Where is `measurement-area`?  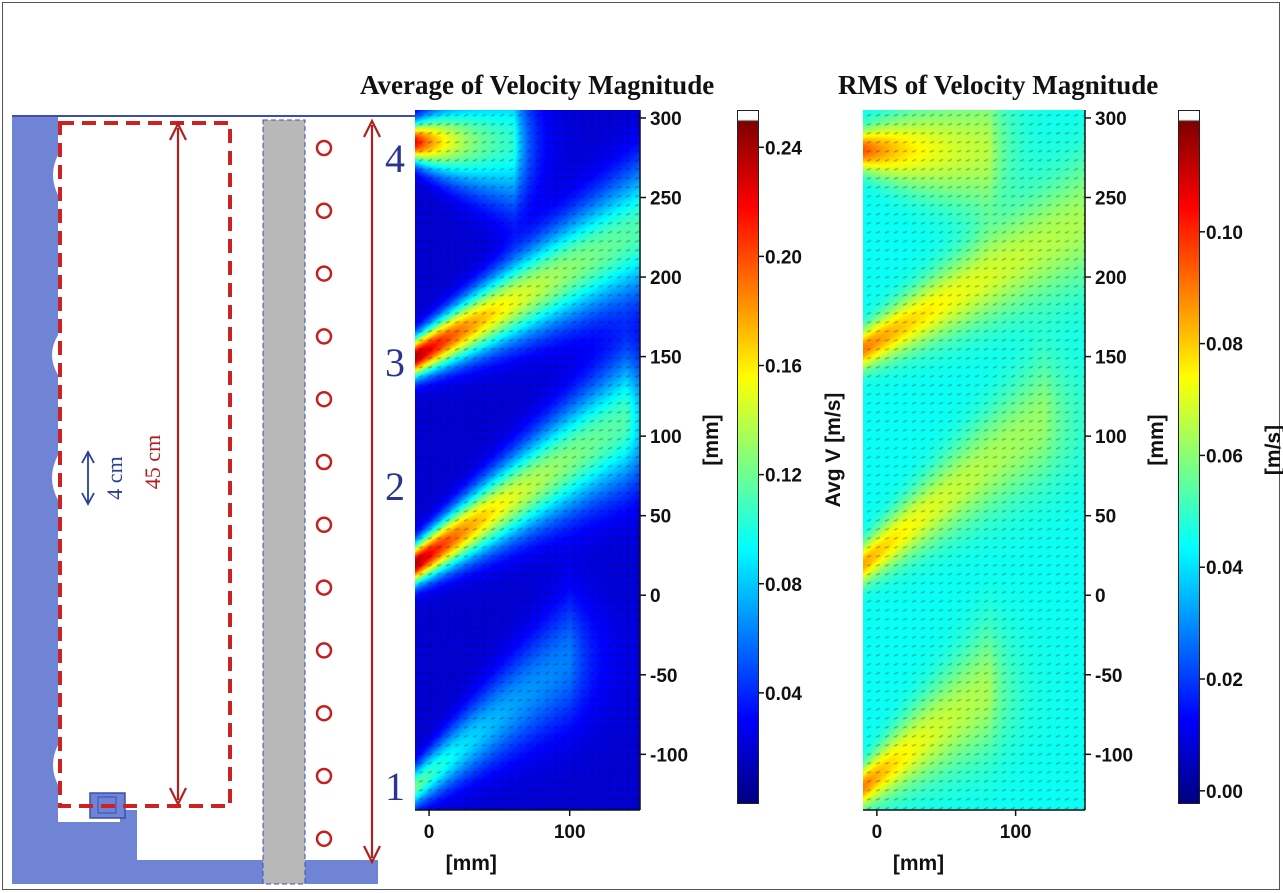
measurement-area is located at coordinates (145, 464).